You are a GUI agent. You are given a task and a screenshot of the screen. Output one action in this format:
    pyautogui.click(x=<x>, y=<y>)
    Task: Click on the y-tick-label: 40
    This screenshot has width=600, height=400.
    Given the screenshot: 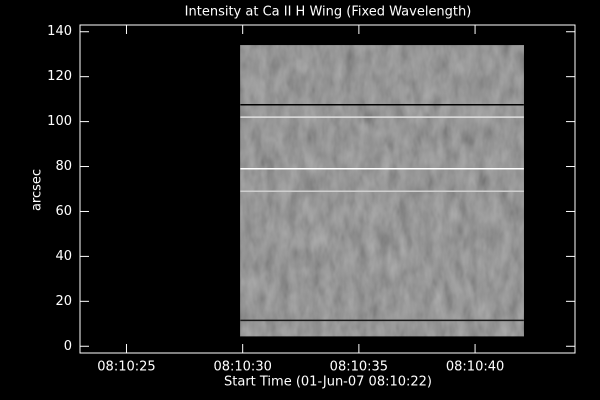 What is the action you would take?
    pyautogui.click(x=63, y=256)
    